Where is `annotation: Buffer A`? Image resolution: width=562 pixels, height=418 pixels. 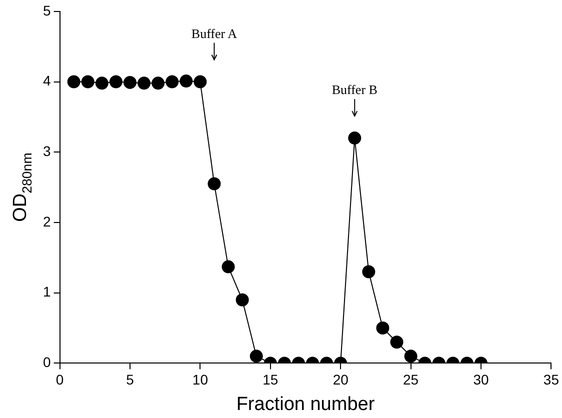 annotation: Buffer A is located at coordinates (214, 33).